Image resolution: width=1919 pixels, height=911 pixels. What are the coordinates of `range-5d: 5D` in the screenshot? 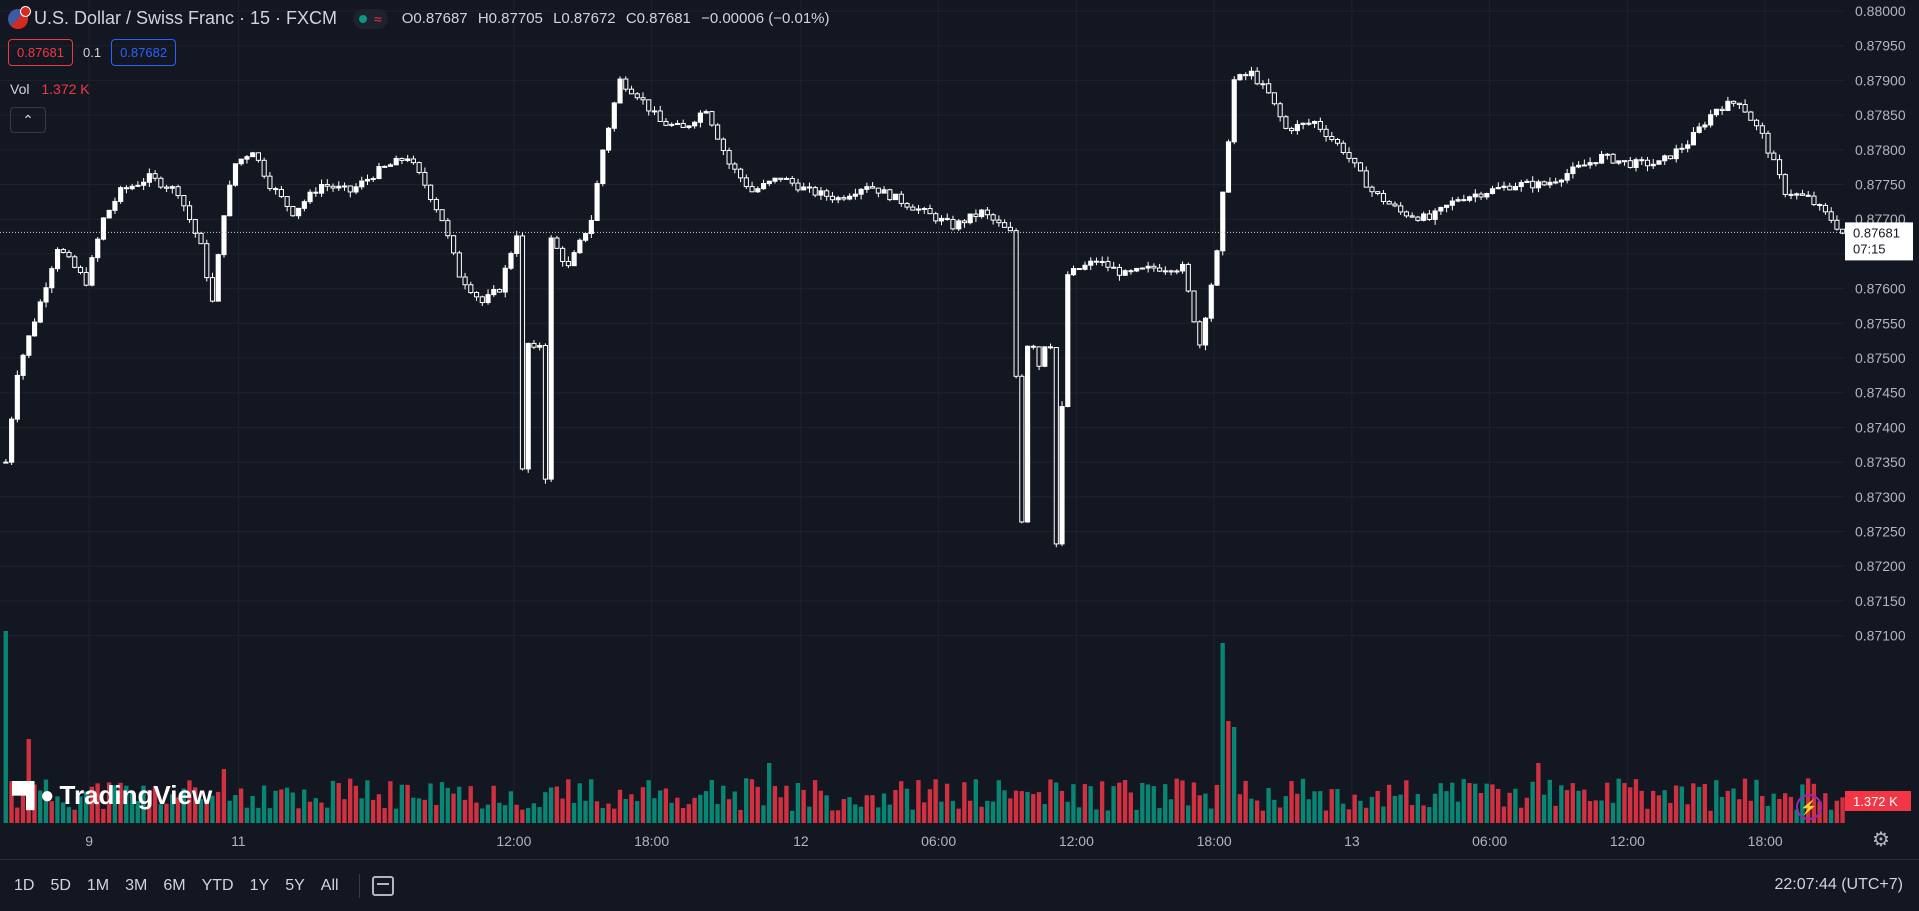 It's located at (60, 885).